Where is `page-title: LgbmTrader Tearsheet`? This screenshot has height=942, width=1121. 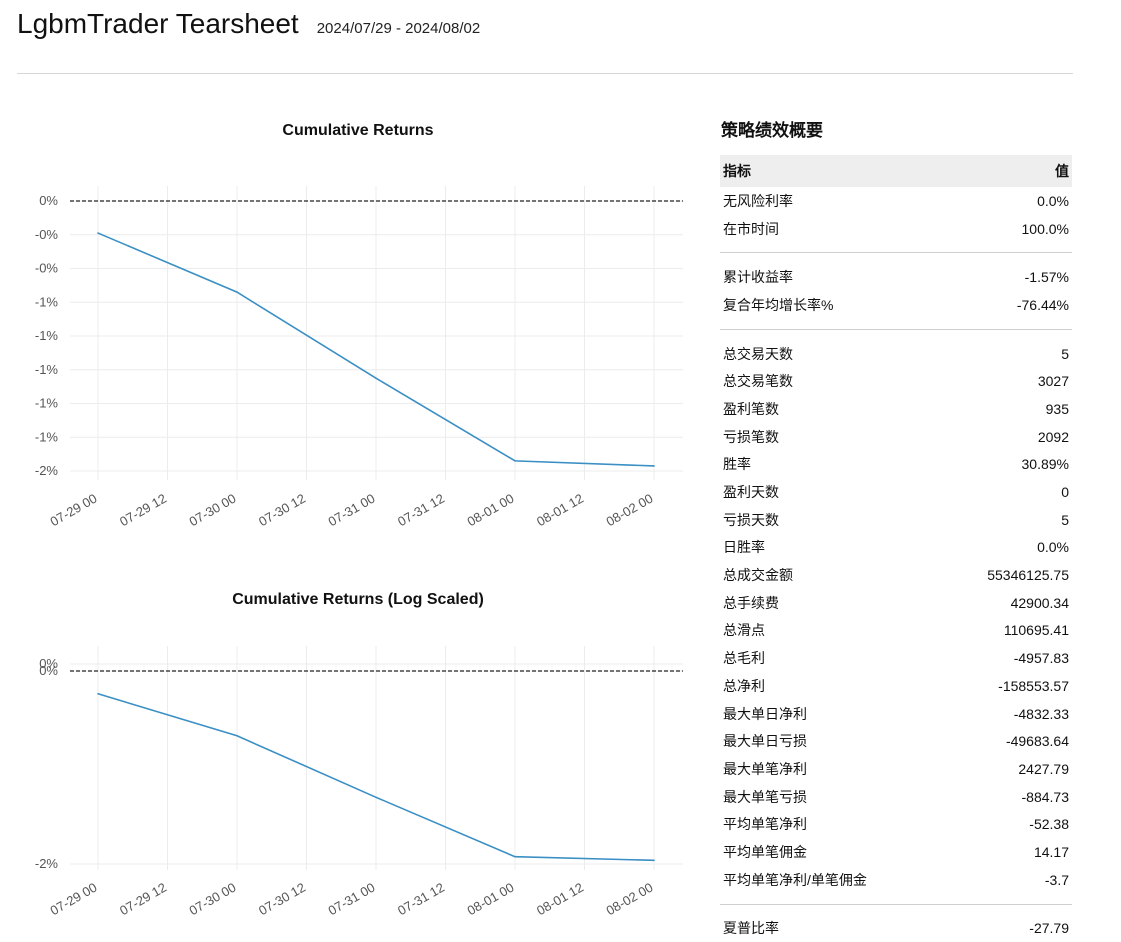 page-title: LgbmTrader Tearsheet is located at coordinates (158, 24).